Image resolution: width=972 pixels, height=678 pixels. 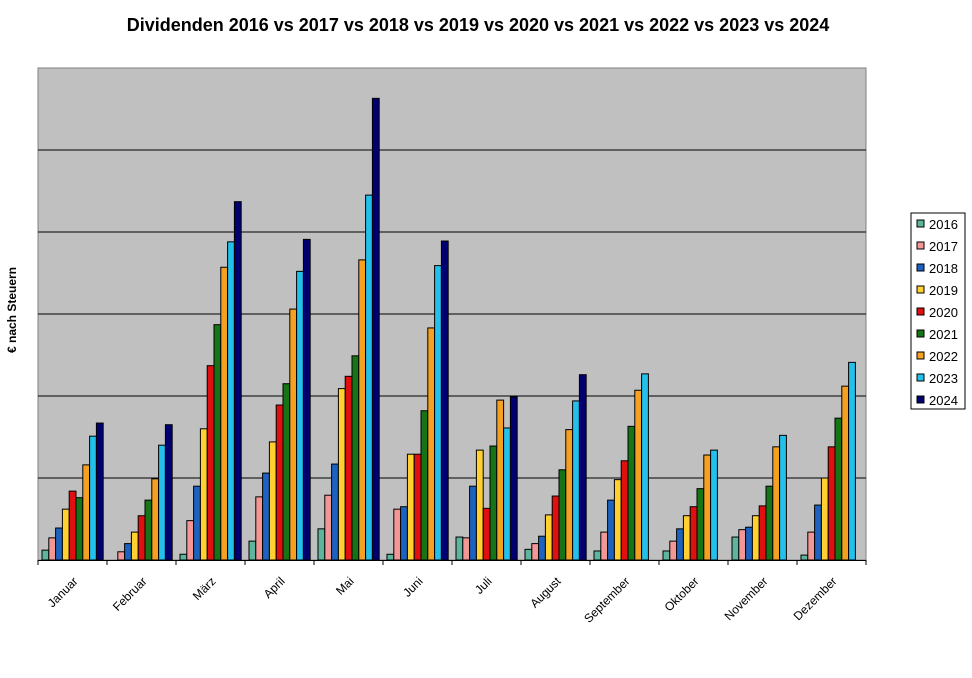 What do you see at coordinates (943, 290) in the screenshot?
I see `legend-label-2019: 2019` at bounding box center [943, 290].